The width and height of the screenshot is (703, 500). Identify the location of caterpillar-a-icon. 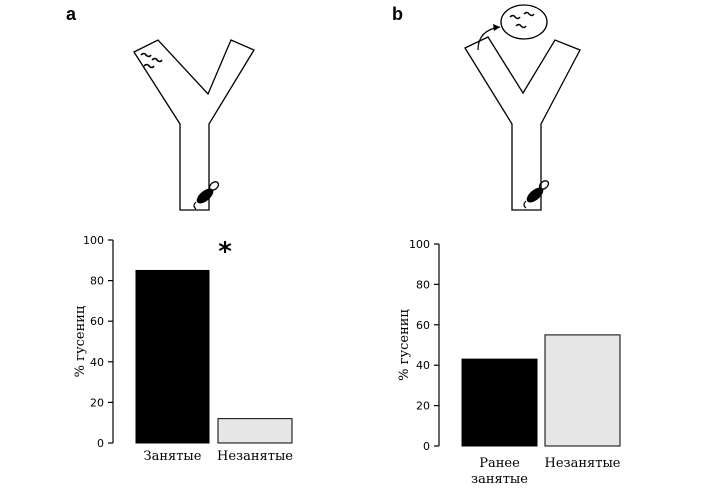
(206, 195).